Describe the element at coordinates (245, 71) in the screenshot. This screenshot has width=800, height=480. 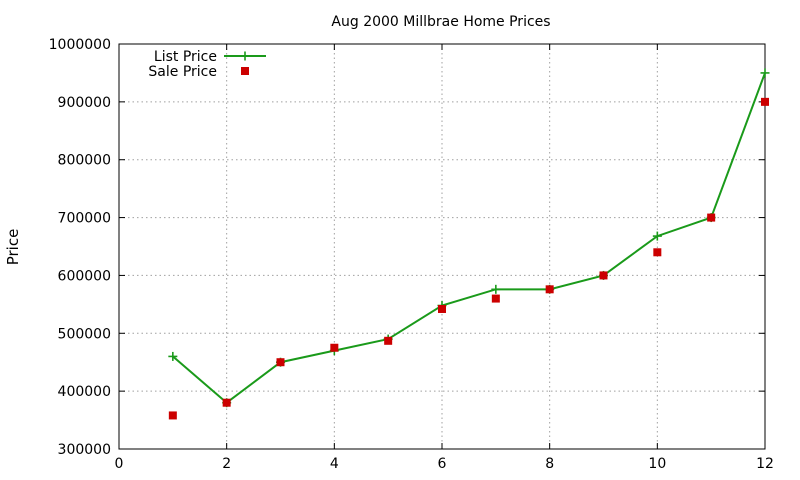
I see `legend-marker-sale-price` at that location.